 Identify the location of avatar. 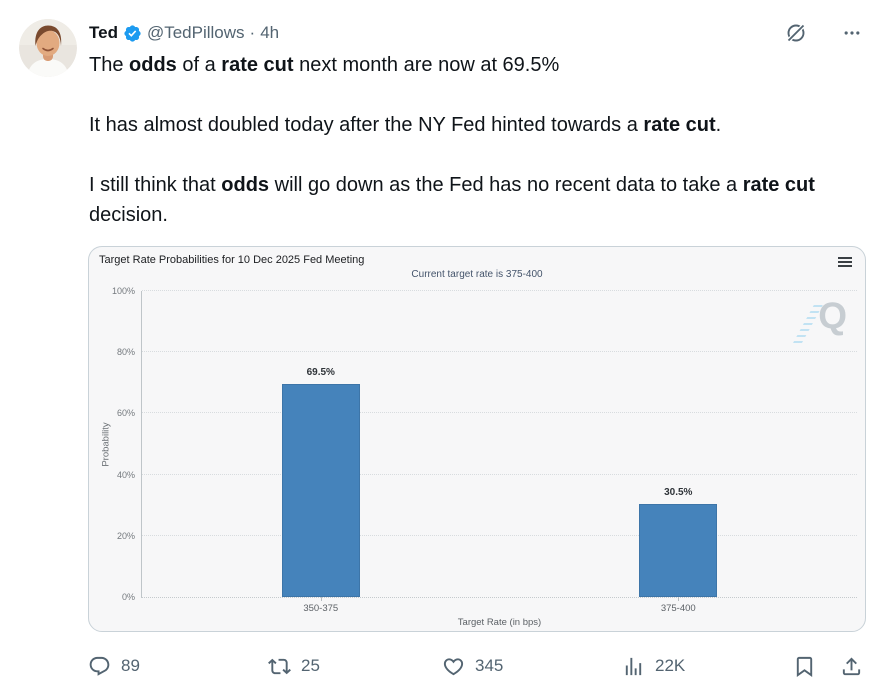
(48, 48).